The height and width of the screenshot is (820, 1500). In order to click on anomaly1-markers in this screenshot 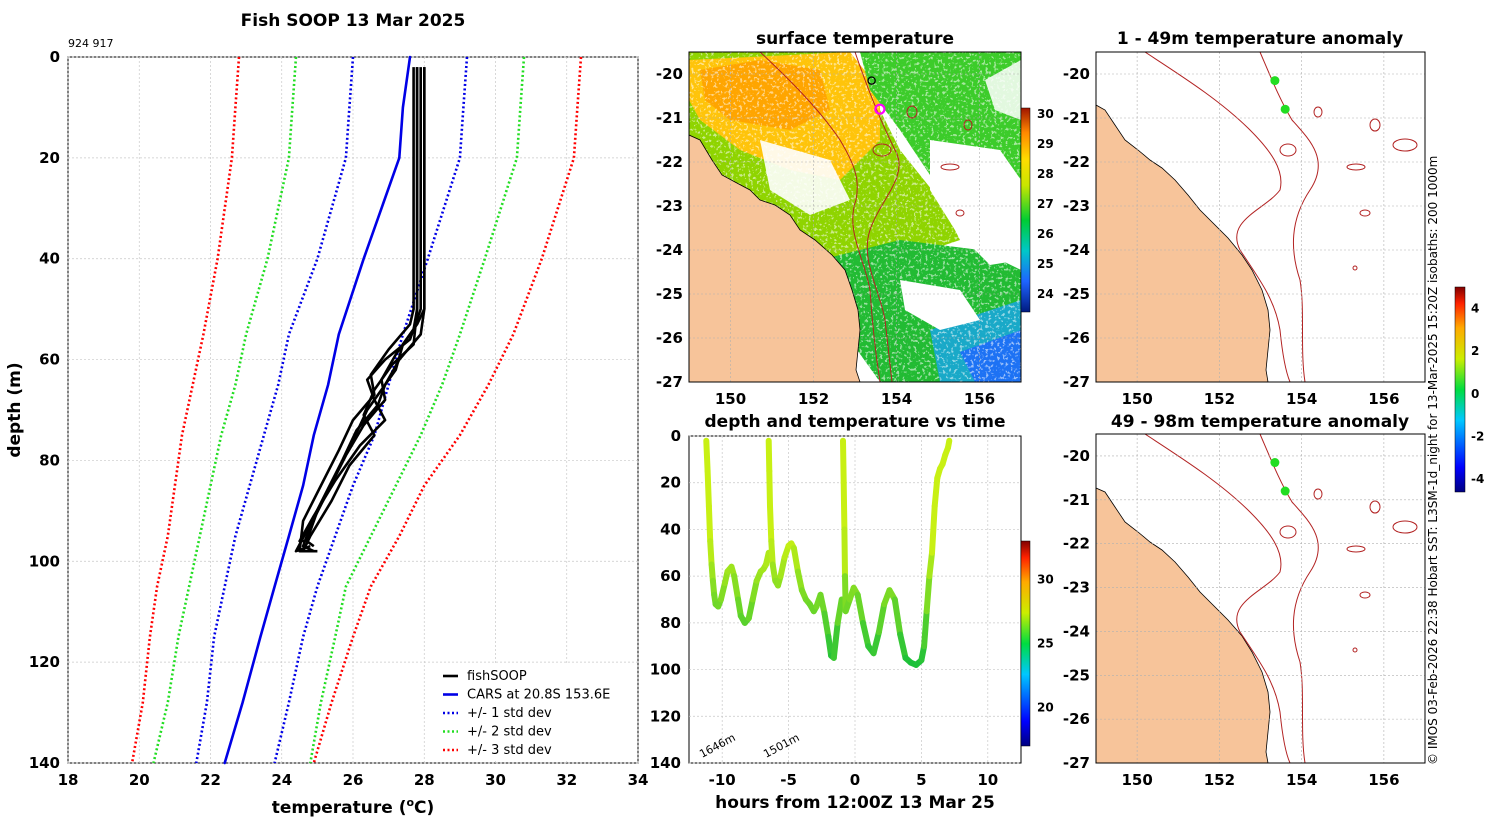, I will do `click(1280, 95)`.